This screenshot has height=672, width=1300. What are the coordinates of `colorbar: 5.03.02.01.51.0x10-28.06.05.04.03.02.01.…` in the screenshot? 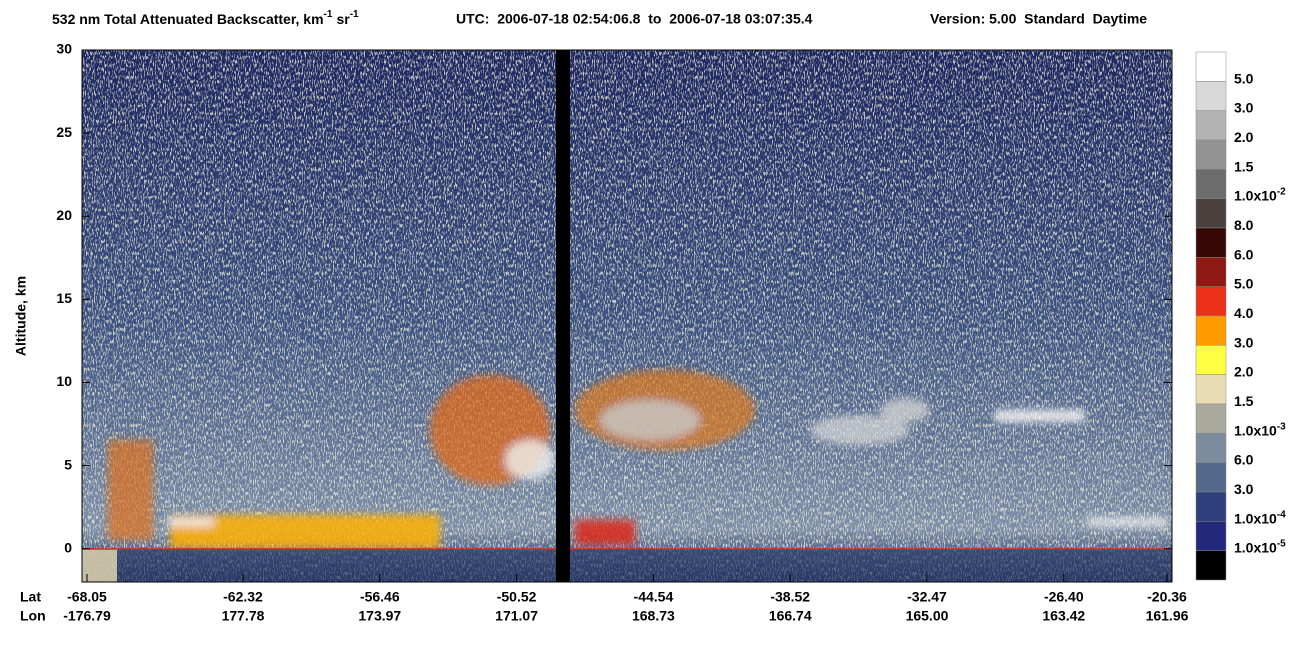 It's located at (1240, 316).